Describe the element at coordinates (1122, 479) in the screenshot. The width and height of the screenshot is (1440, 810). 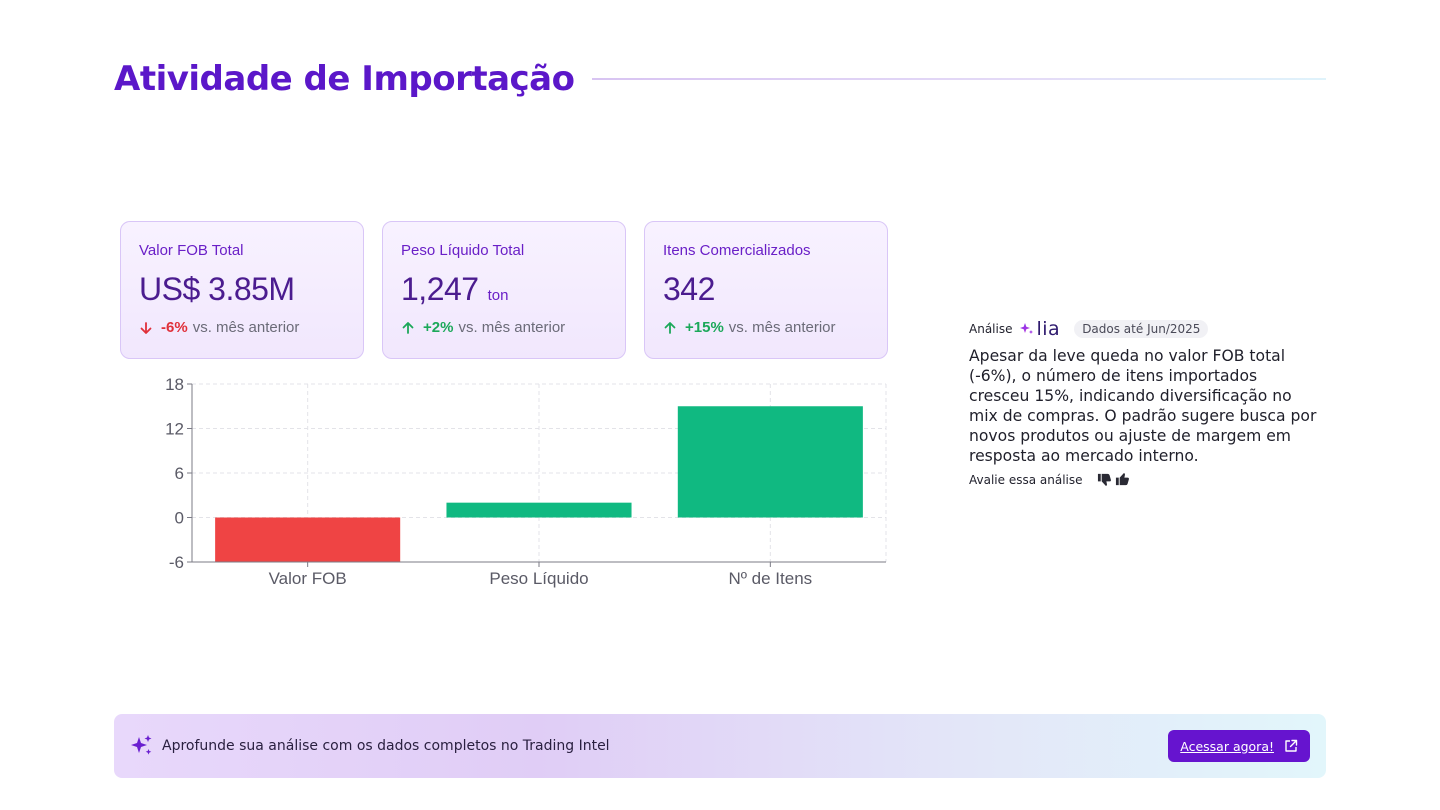
I see `thumbs-up-icon` at that location.